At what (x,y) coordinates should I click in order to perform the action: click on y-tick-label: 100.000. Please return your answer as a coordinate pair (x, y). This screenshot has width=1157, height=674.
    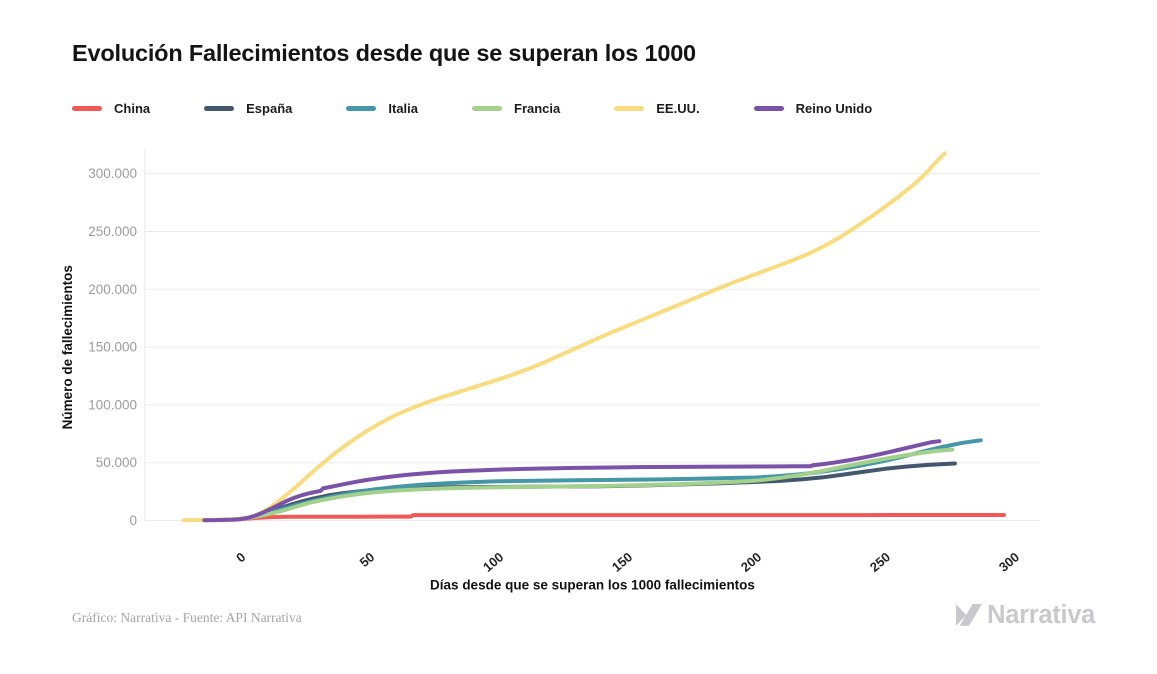
    Looking at the image, I should click on (112, 404).